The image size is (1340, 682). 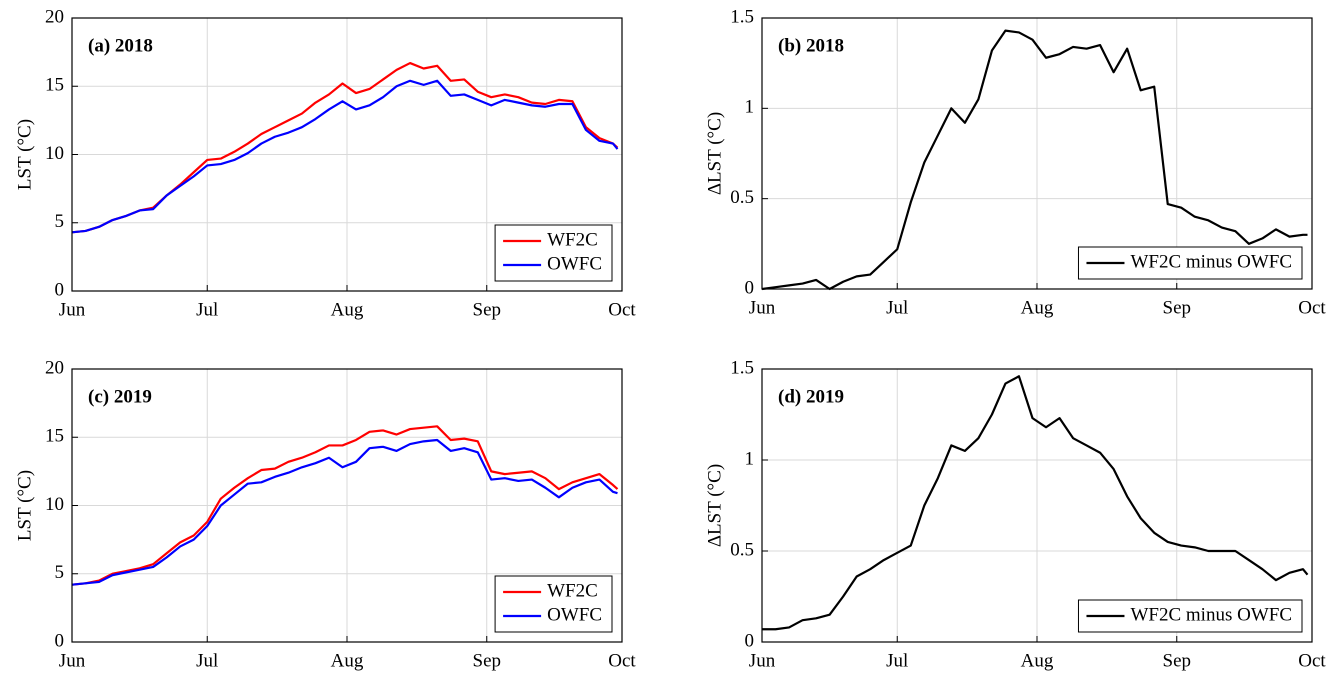 I want to click on panel-title: (d) 2019, so click(x=811, y=396).